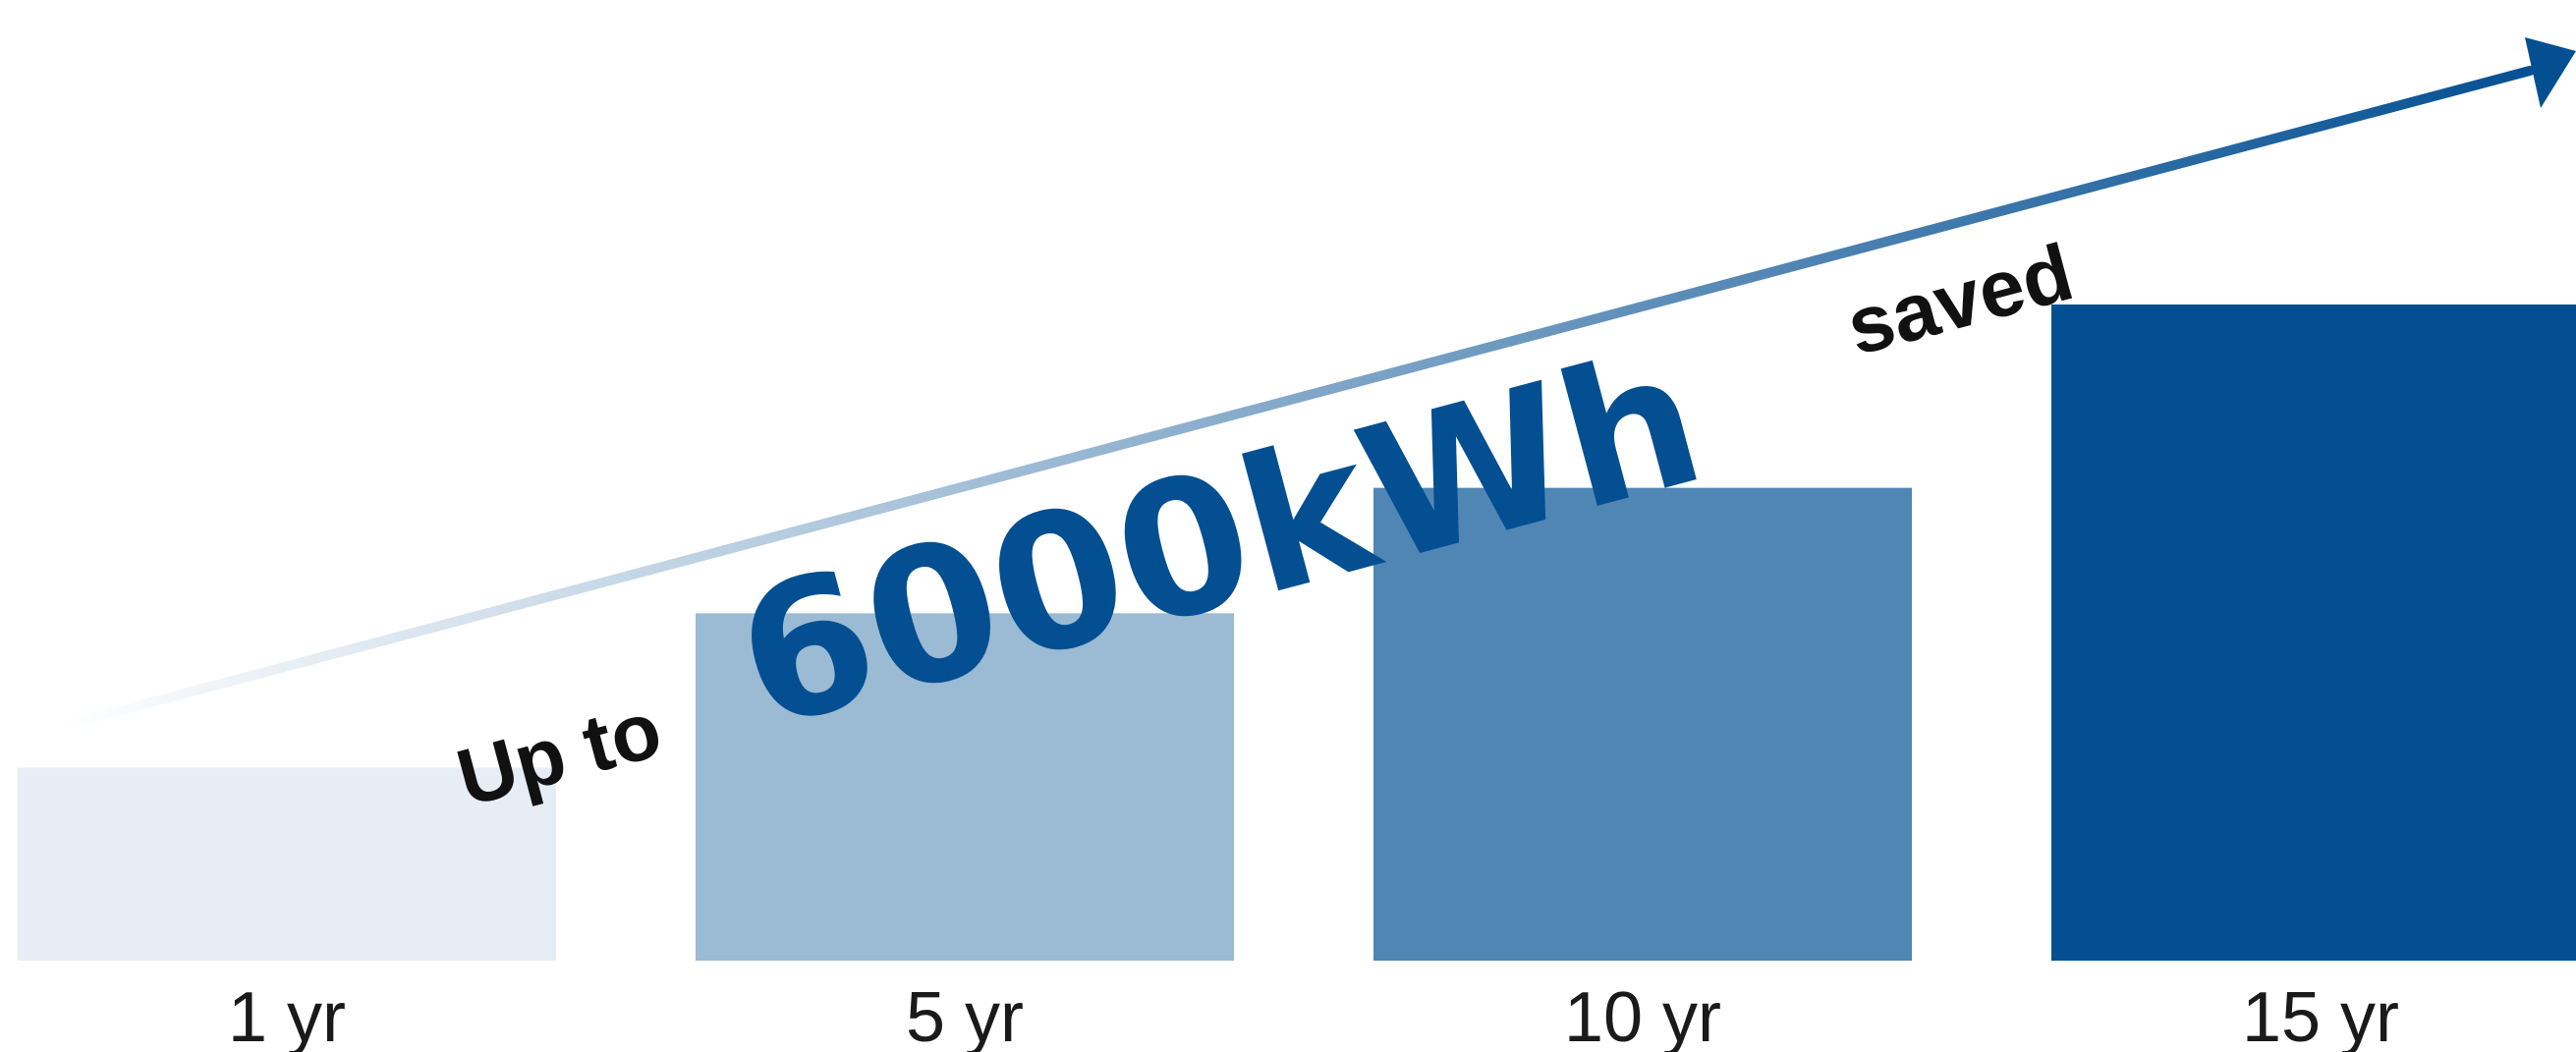  What do you see at coordinates (965, 787) in the screenshot?
I see `bar-5-yr` at bounding box center [965, 787].